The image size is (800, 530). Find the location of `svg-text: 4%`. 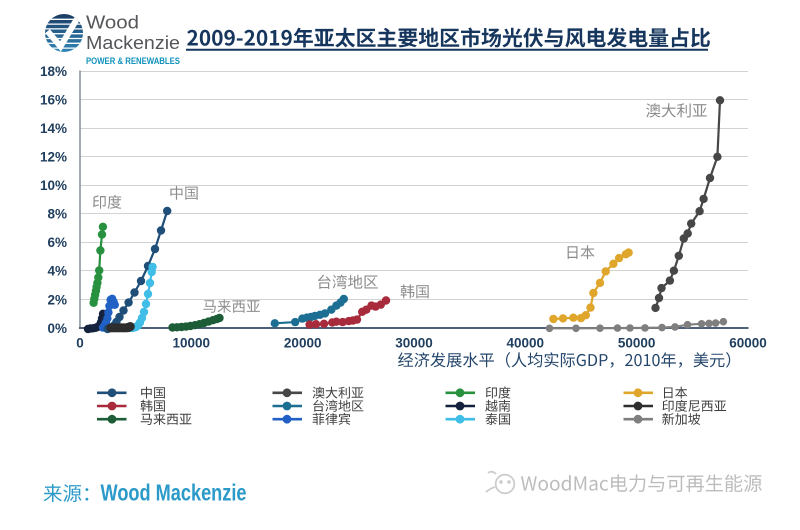

svg-text: 4% is located at coordinates (57, 271).